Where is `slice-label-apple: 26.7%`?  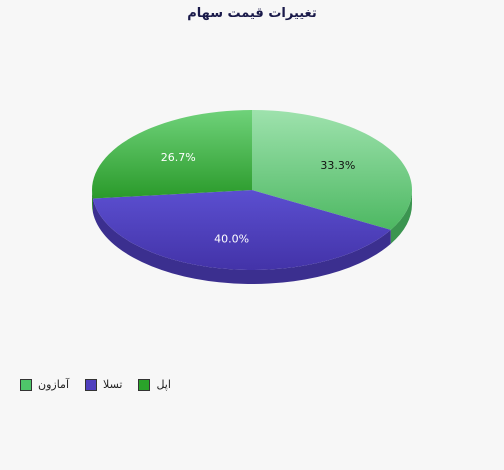
slice-label-apple: 26.7% is located at coordinates (178, 157).